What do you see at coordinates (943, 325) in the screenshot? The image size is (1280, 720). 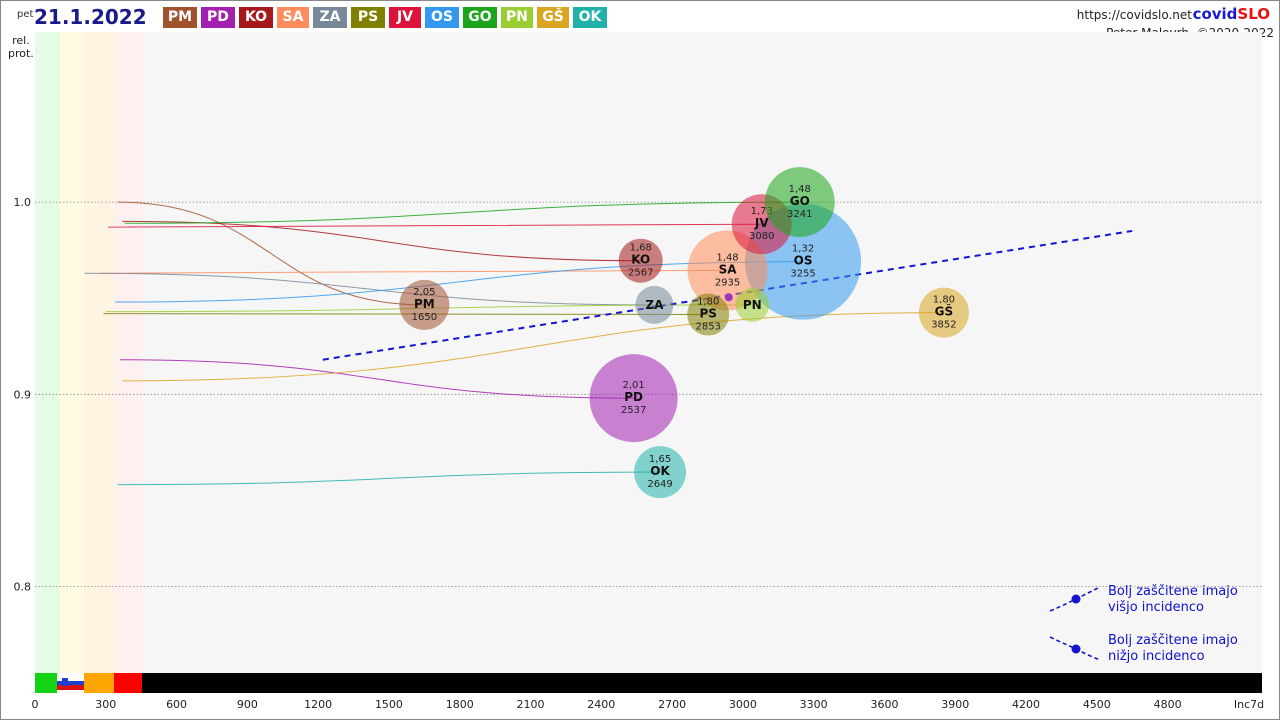 I see `bubble-count: 3852` at bounding box center [943, 325].